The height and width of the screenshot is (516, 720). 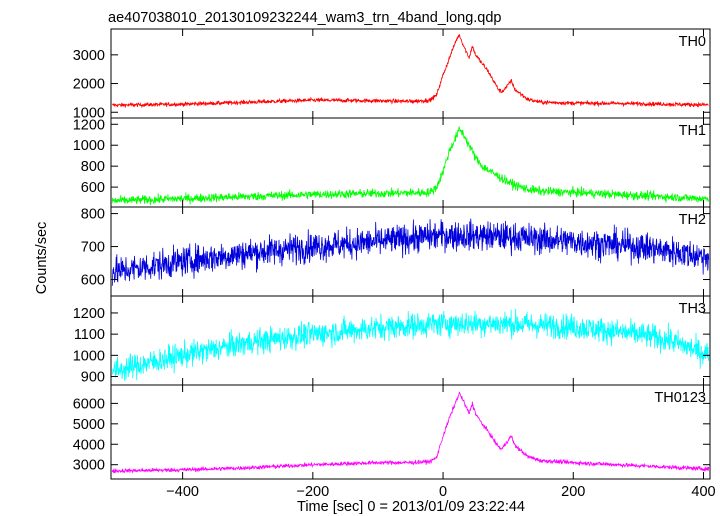 I want to click on y-tick-label: 700, so click(x=93, y=248).